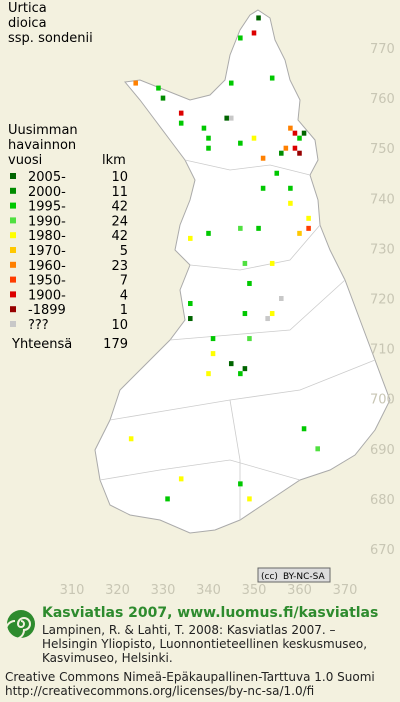 Image resolution: width=400 pixels, height=702 pixels. What do you see at coordinates (50, 38) in the screenshot?
I see `species-title: ssp. sondenii` at bounding box center [50, 38].